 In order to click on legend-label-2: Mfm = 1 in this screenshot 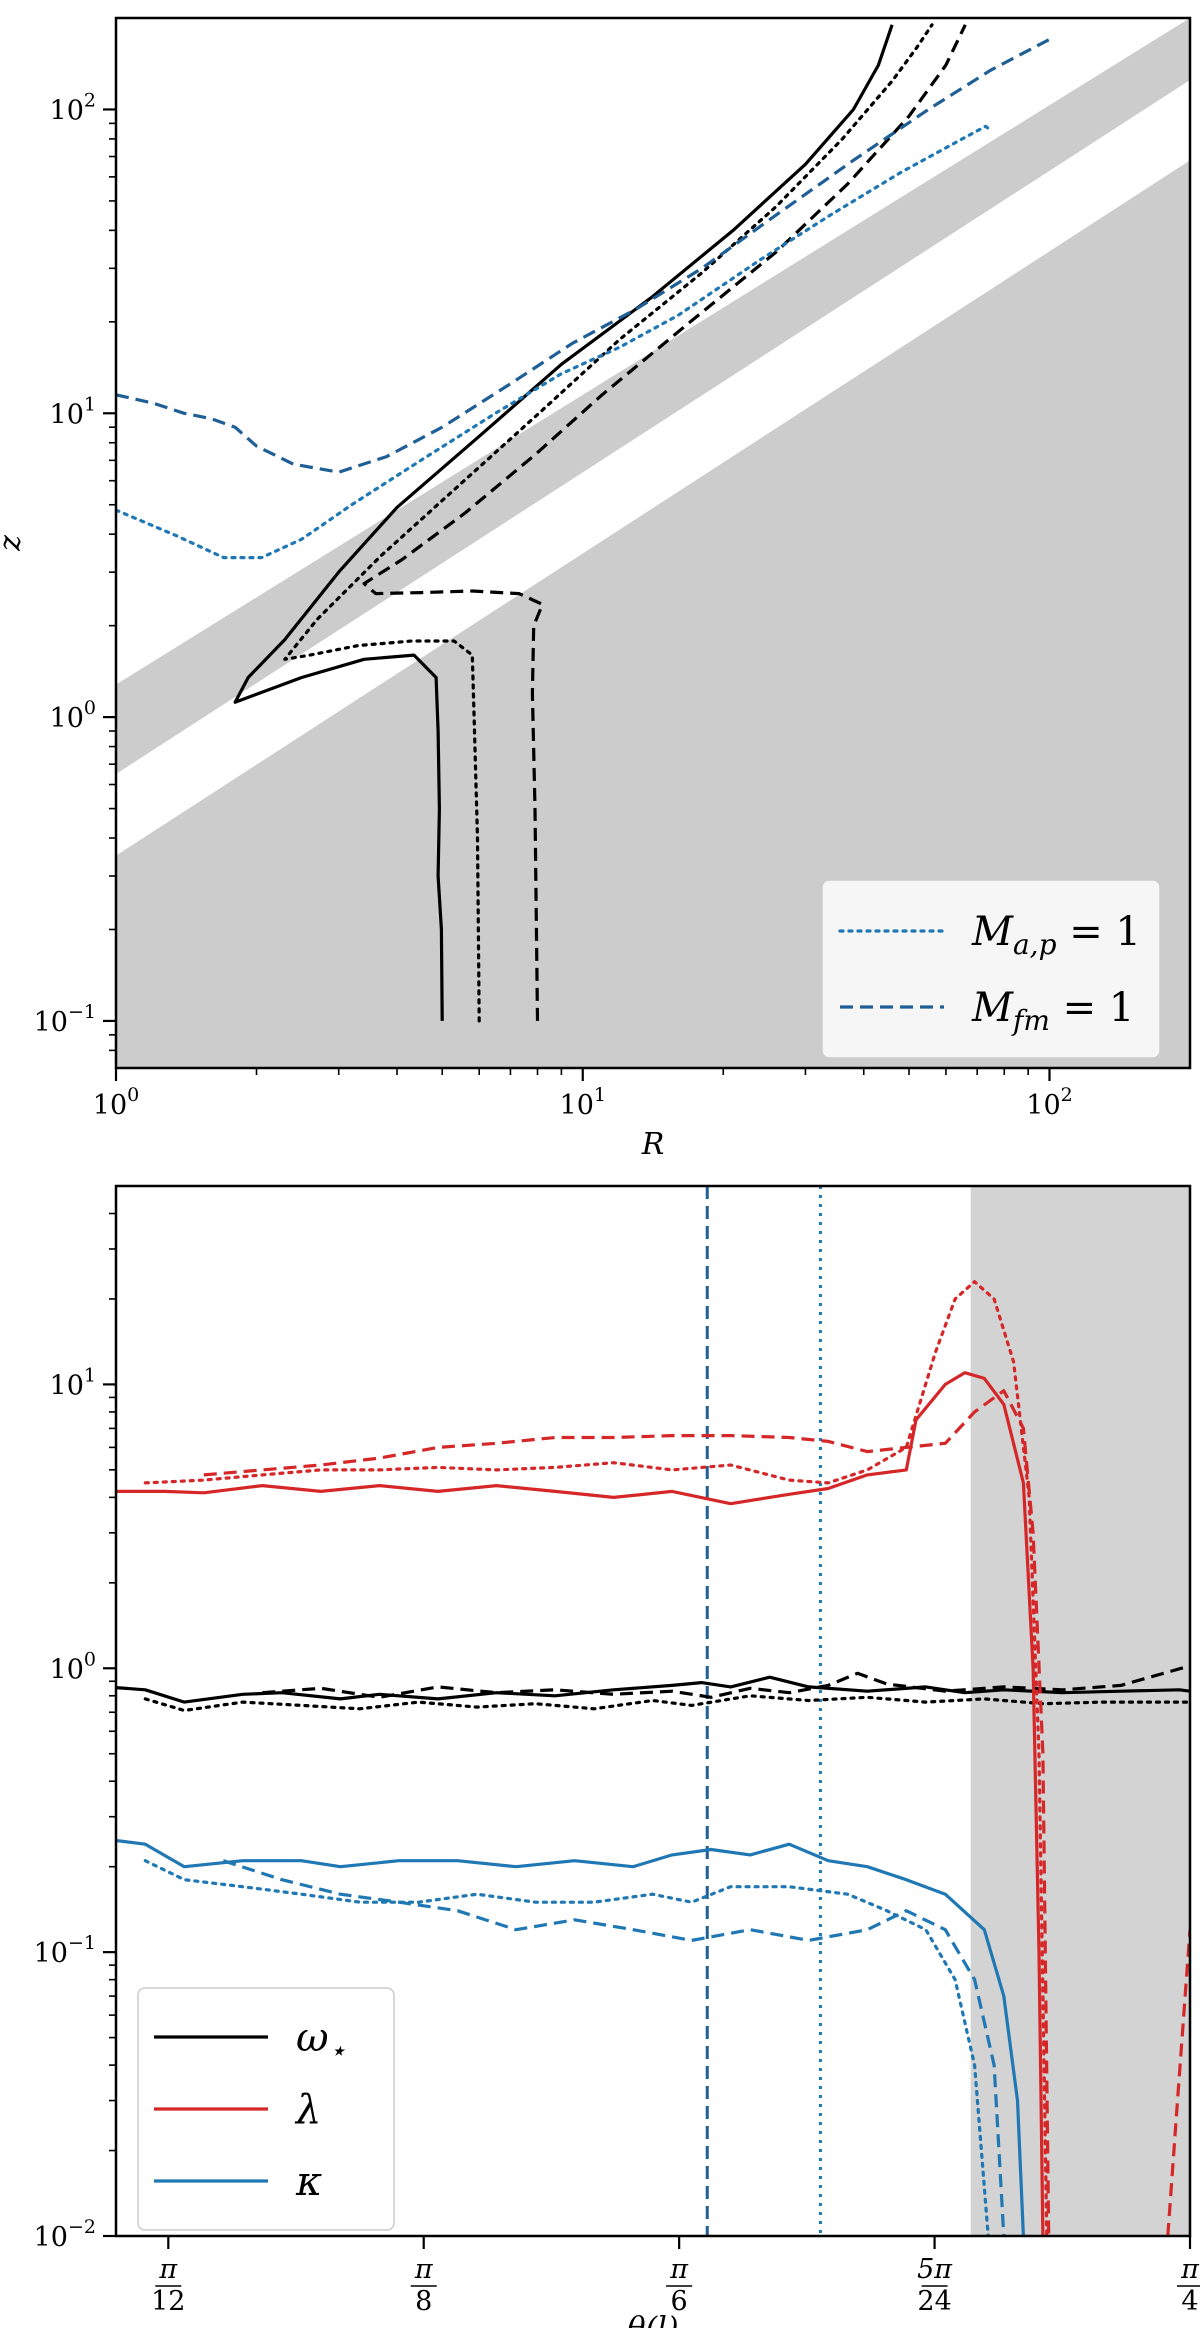, I will do `click(1052, 1011)`.